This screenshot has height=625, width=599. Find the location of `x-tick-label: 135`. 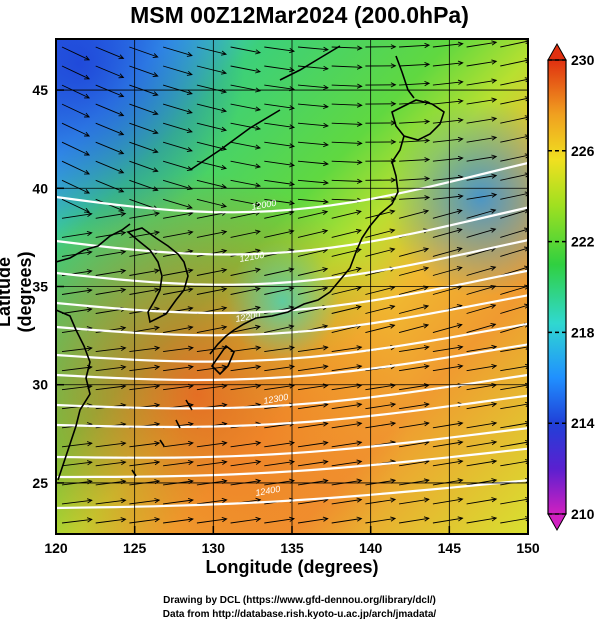

x-tick-label: 135 is located at coordinates (292, 548).